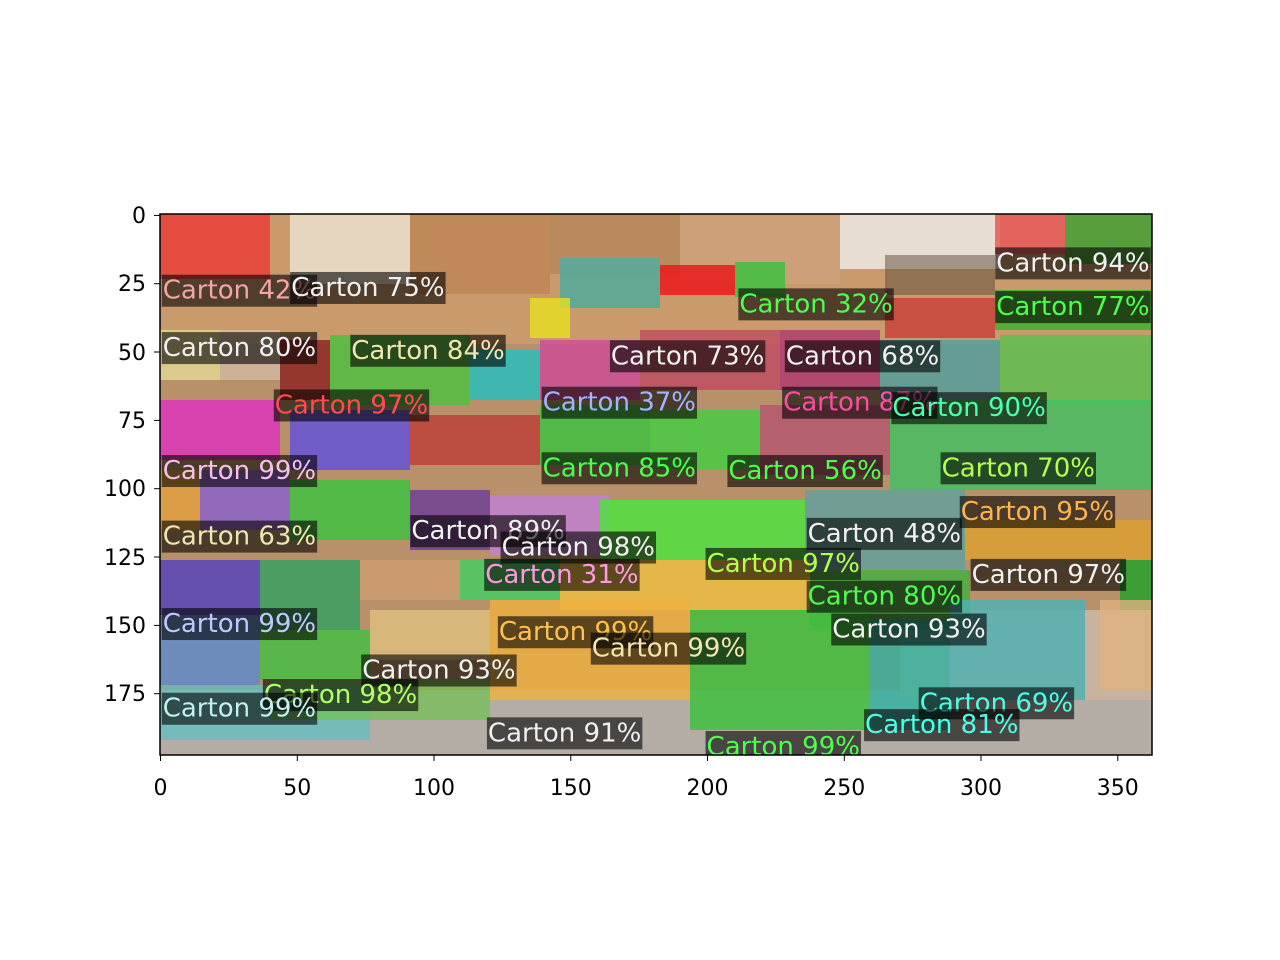 This screenshot has height=960, width=1280. What do you see at coordinates (125, 558) in the screenshot?
I see `y-tick-label: 125` at bounding box center [125, 558].